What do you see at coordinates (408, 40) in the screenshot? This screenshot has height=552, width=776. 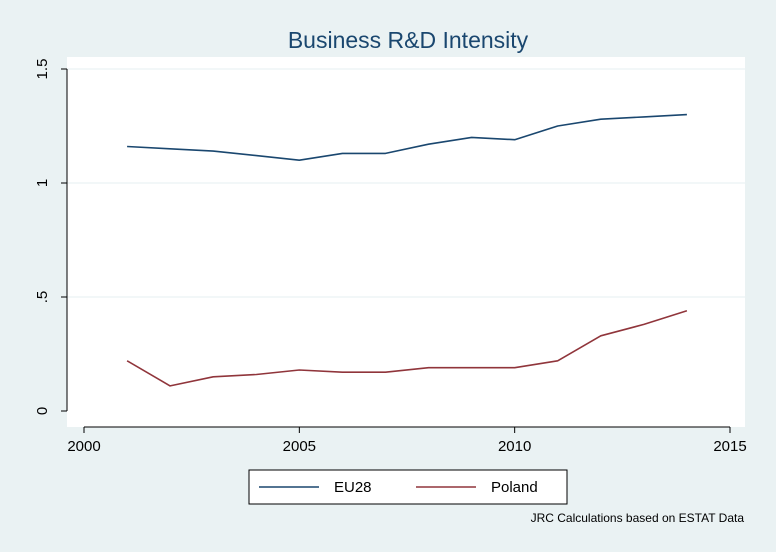 I see `chart-title: Business R&D Intensity` at bounding box center [408, 40].